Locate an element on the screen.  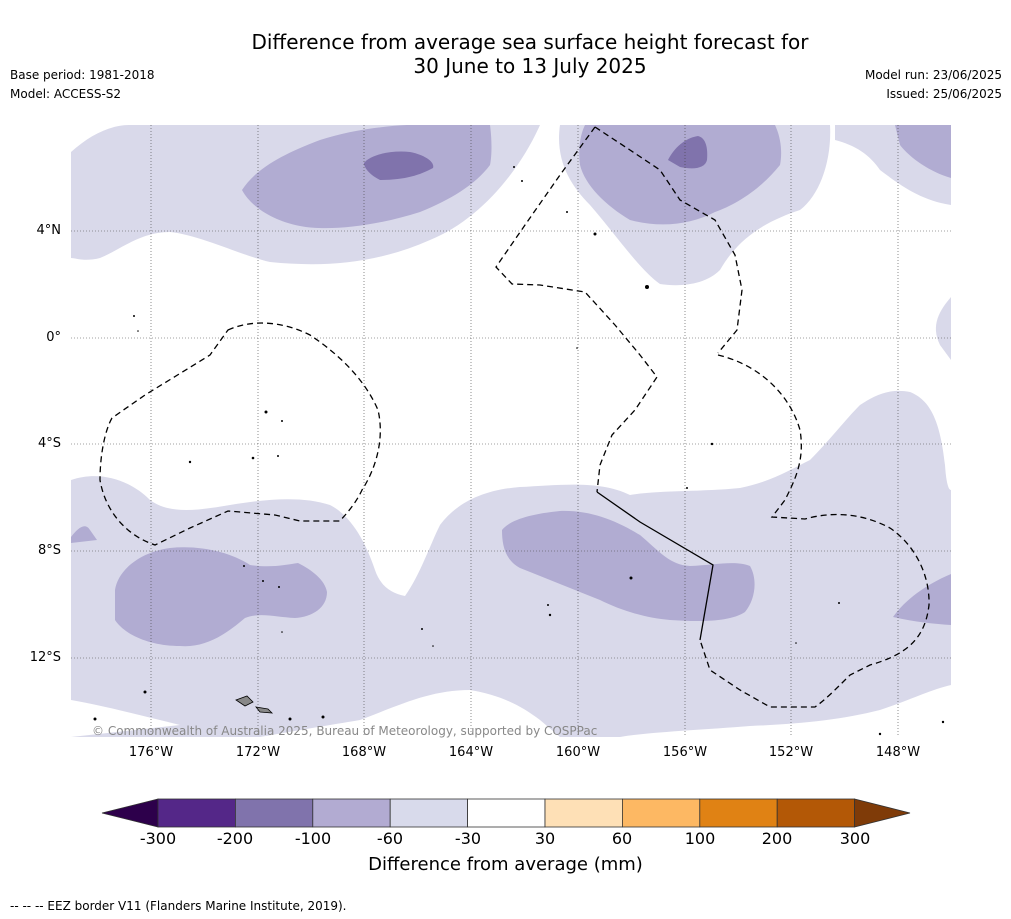
lon-label-176w: 176°W is located at coordinates (151, 752).